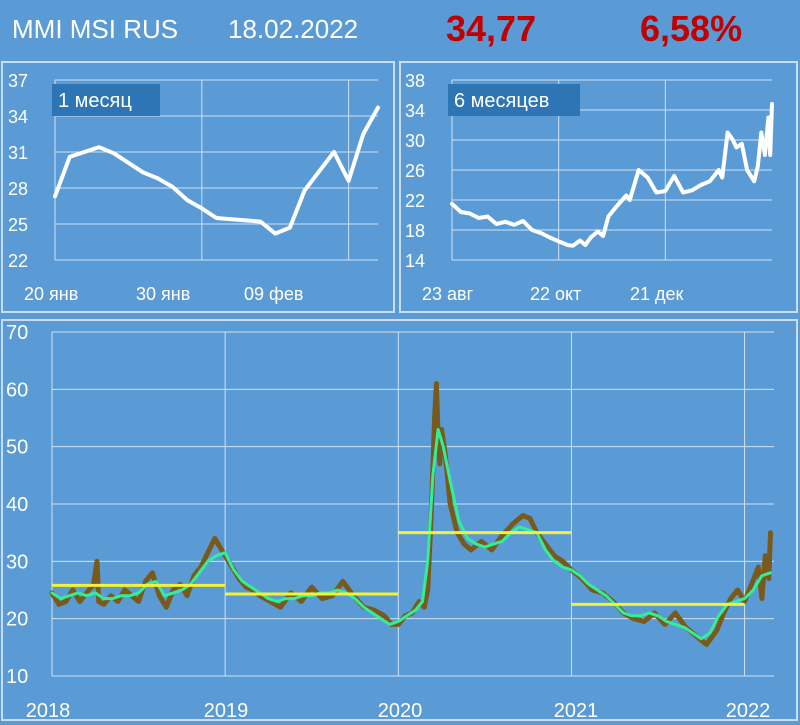  Describe the element at coordinates (501, 101) in the screenshot. I see `badge-6-months-label: 6 месяцев` at that location.